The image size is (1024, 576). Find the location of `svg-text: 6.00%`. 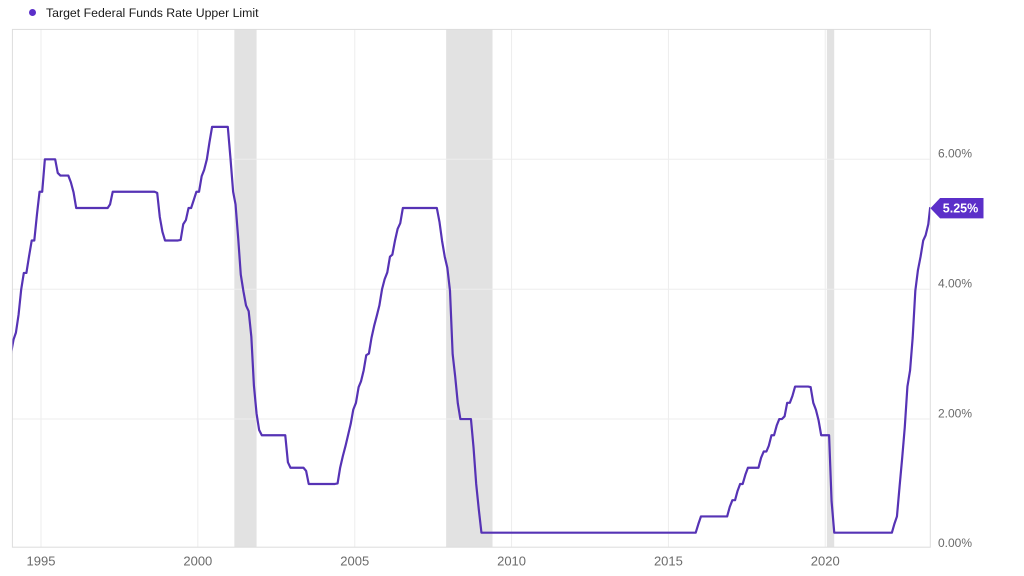

svg-text: 6.00% is located at coordinates (955, 154).